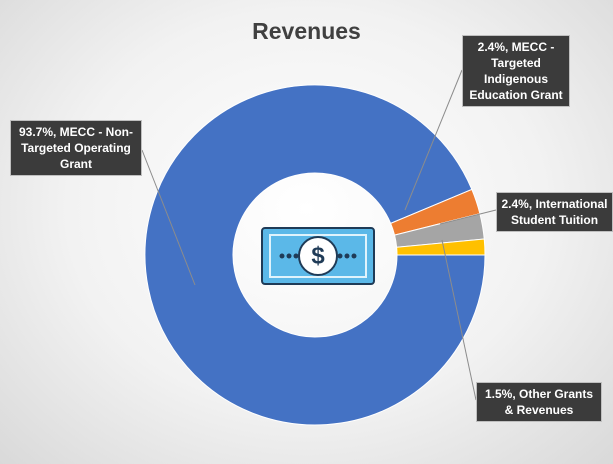 This screenshot has width=613, height=464. What do you see at coordinates (441, 247) in the screenshot?
I see `slice` at bounding box center [441, 247].